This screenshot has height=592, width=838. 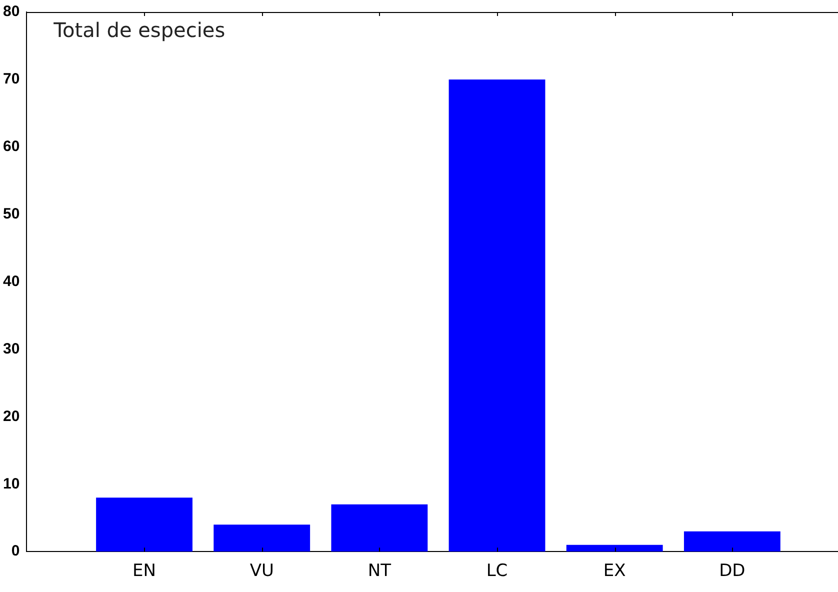 I want to click on annotation: Total de especies, so click(x=139, y=30).